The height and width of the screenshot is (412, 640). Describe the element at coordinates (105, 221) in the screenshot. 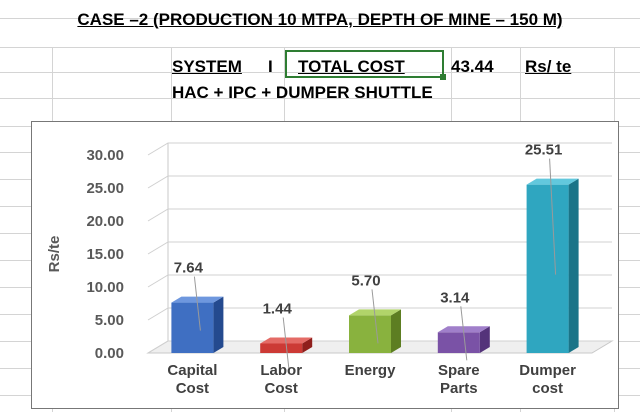

I see `y-tick-label: 20.00` at that location.